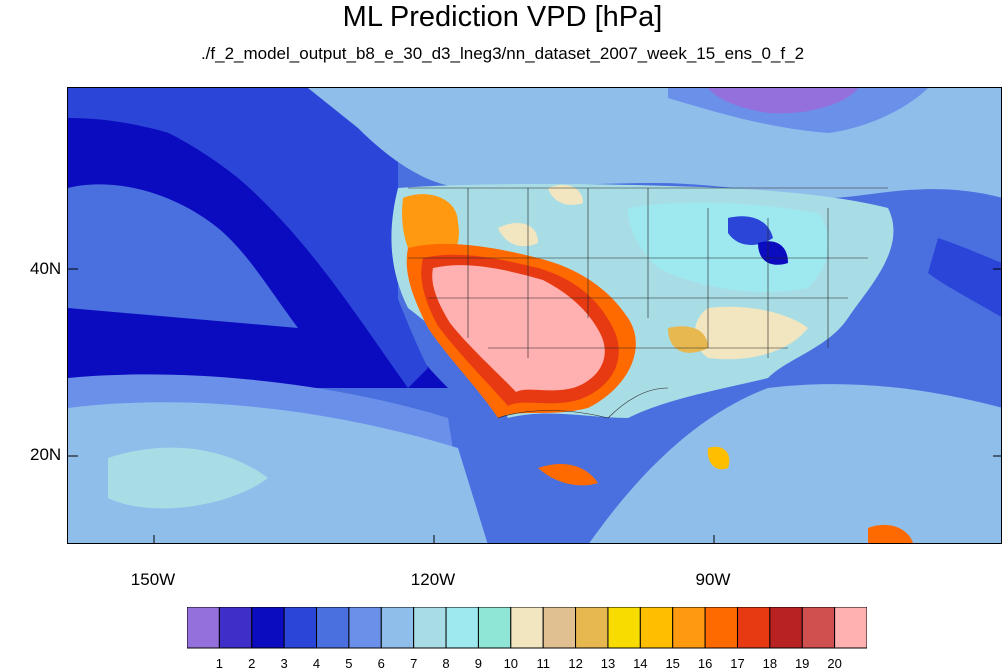 The image size is (1005, 672). What do you see at coordinates (46, 268) in the screenshot?
I see `lat-label-40n: 40N` at bounding box center [46, 268].